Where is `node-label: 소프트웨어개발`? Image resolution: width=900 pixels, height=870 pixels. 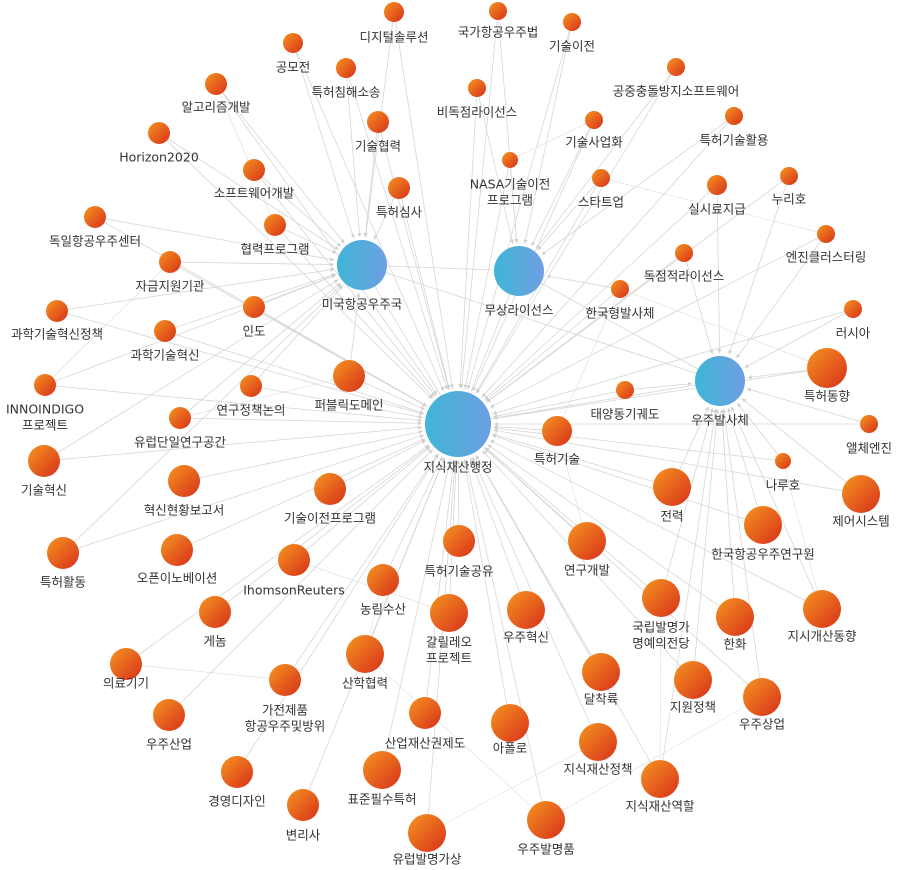
node-label: 소프트웨어개발 is located at coordinates (254, 193).